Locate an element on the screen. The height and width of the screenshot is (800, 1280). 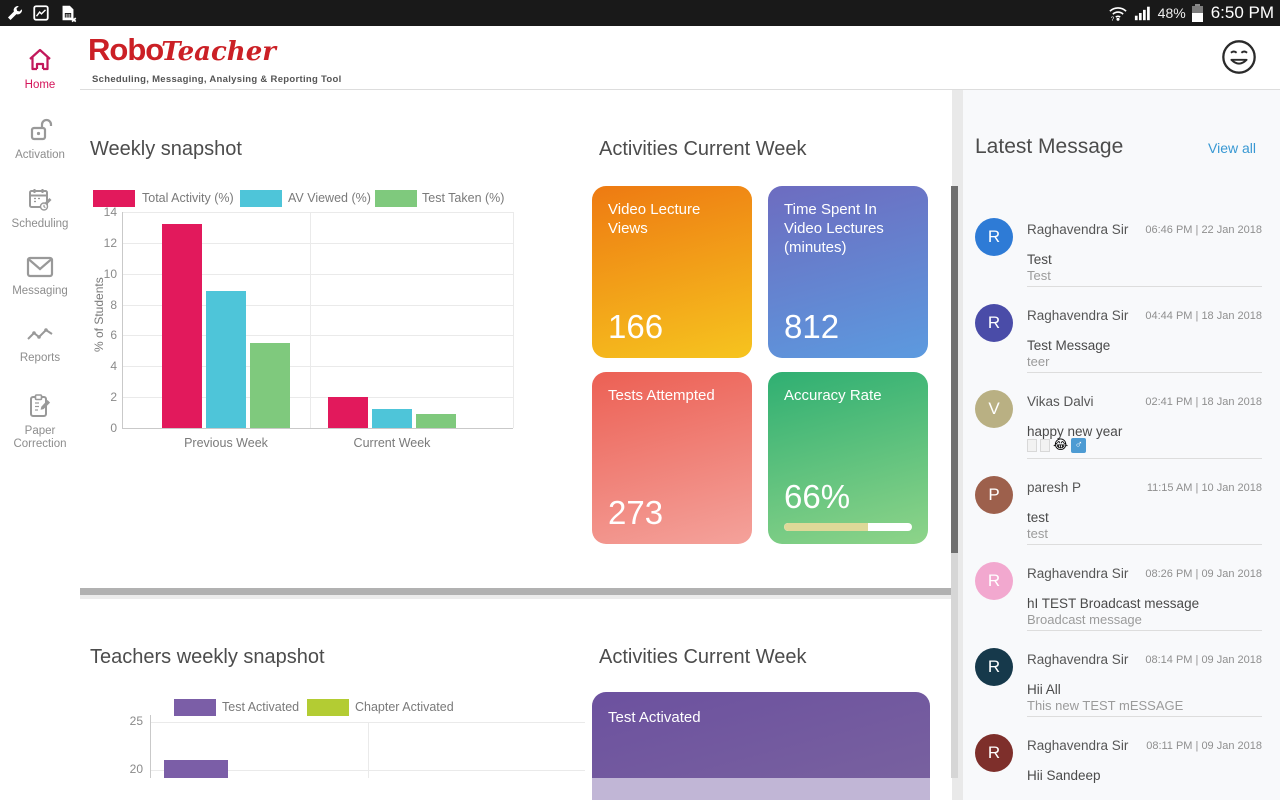
sidebar-item-label: Paper Correction is located at coordinates (40, 437).